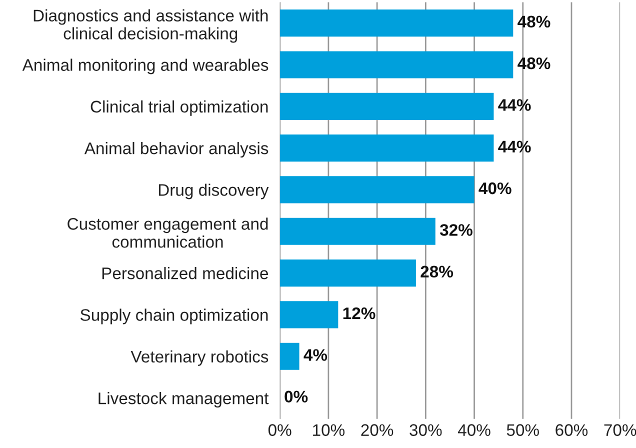  I want to click on x-tick-label: 30%, so click(426, 430).